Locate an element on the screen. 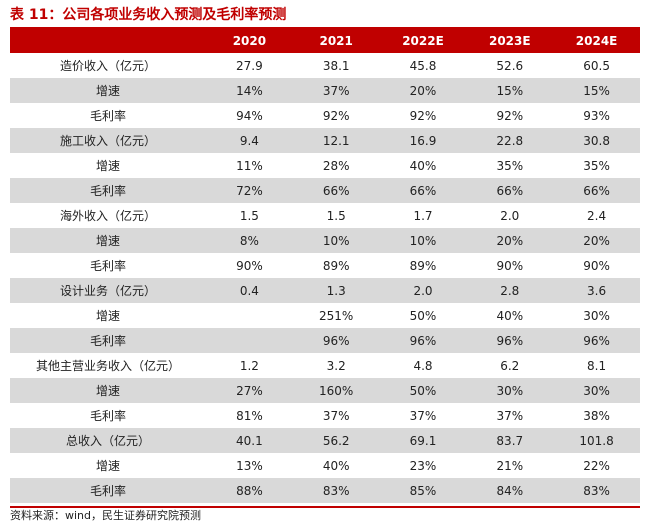 The image size is (651, 525). table-cell: 2.0 is located at coordinates (423, 290).